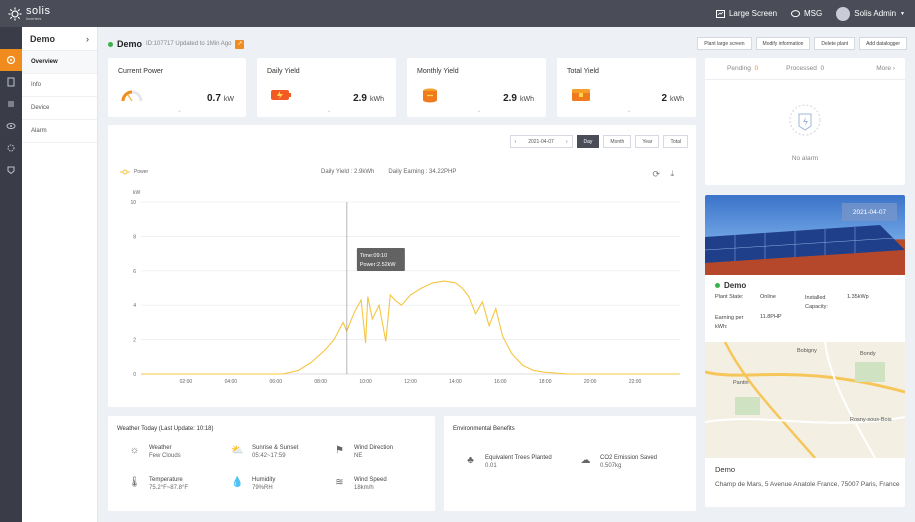  Describe the element at coordinates (11, 148) in the screenshot. I see `device-icon` at that location.